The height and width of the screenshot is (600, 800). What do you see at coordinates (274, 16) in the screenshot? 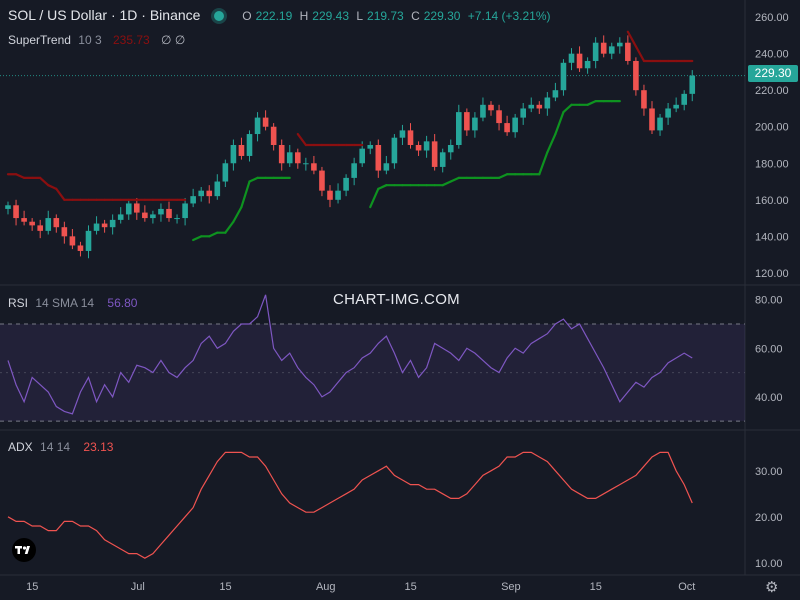
I see `open-value: 222.19` at bounding box center [274, 16].